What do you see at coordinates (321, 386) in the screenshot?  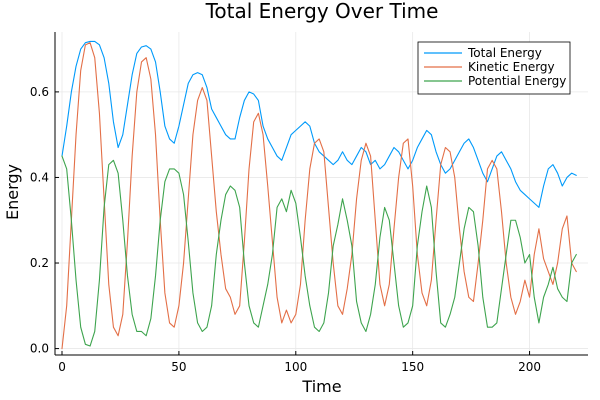 I see `x-axis-label: Time` at bounding box center [321, 386].